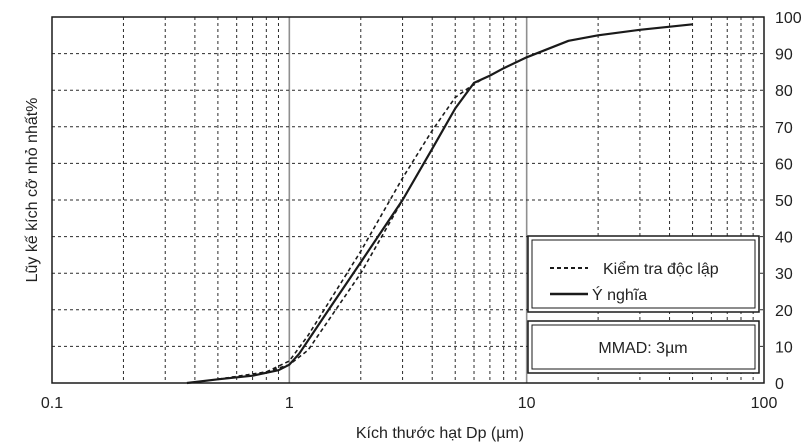  I want to click on y-tick-label: 80, so click(784, 91).